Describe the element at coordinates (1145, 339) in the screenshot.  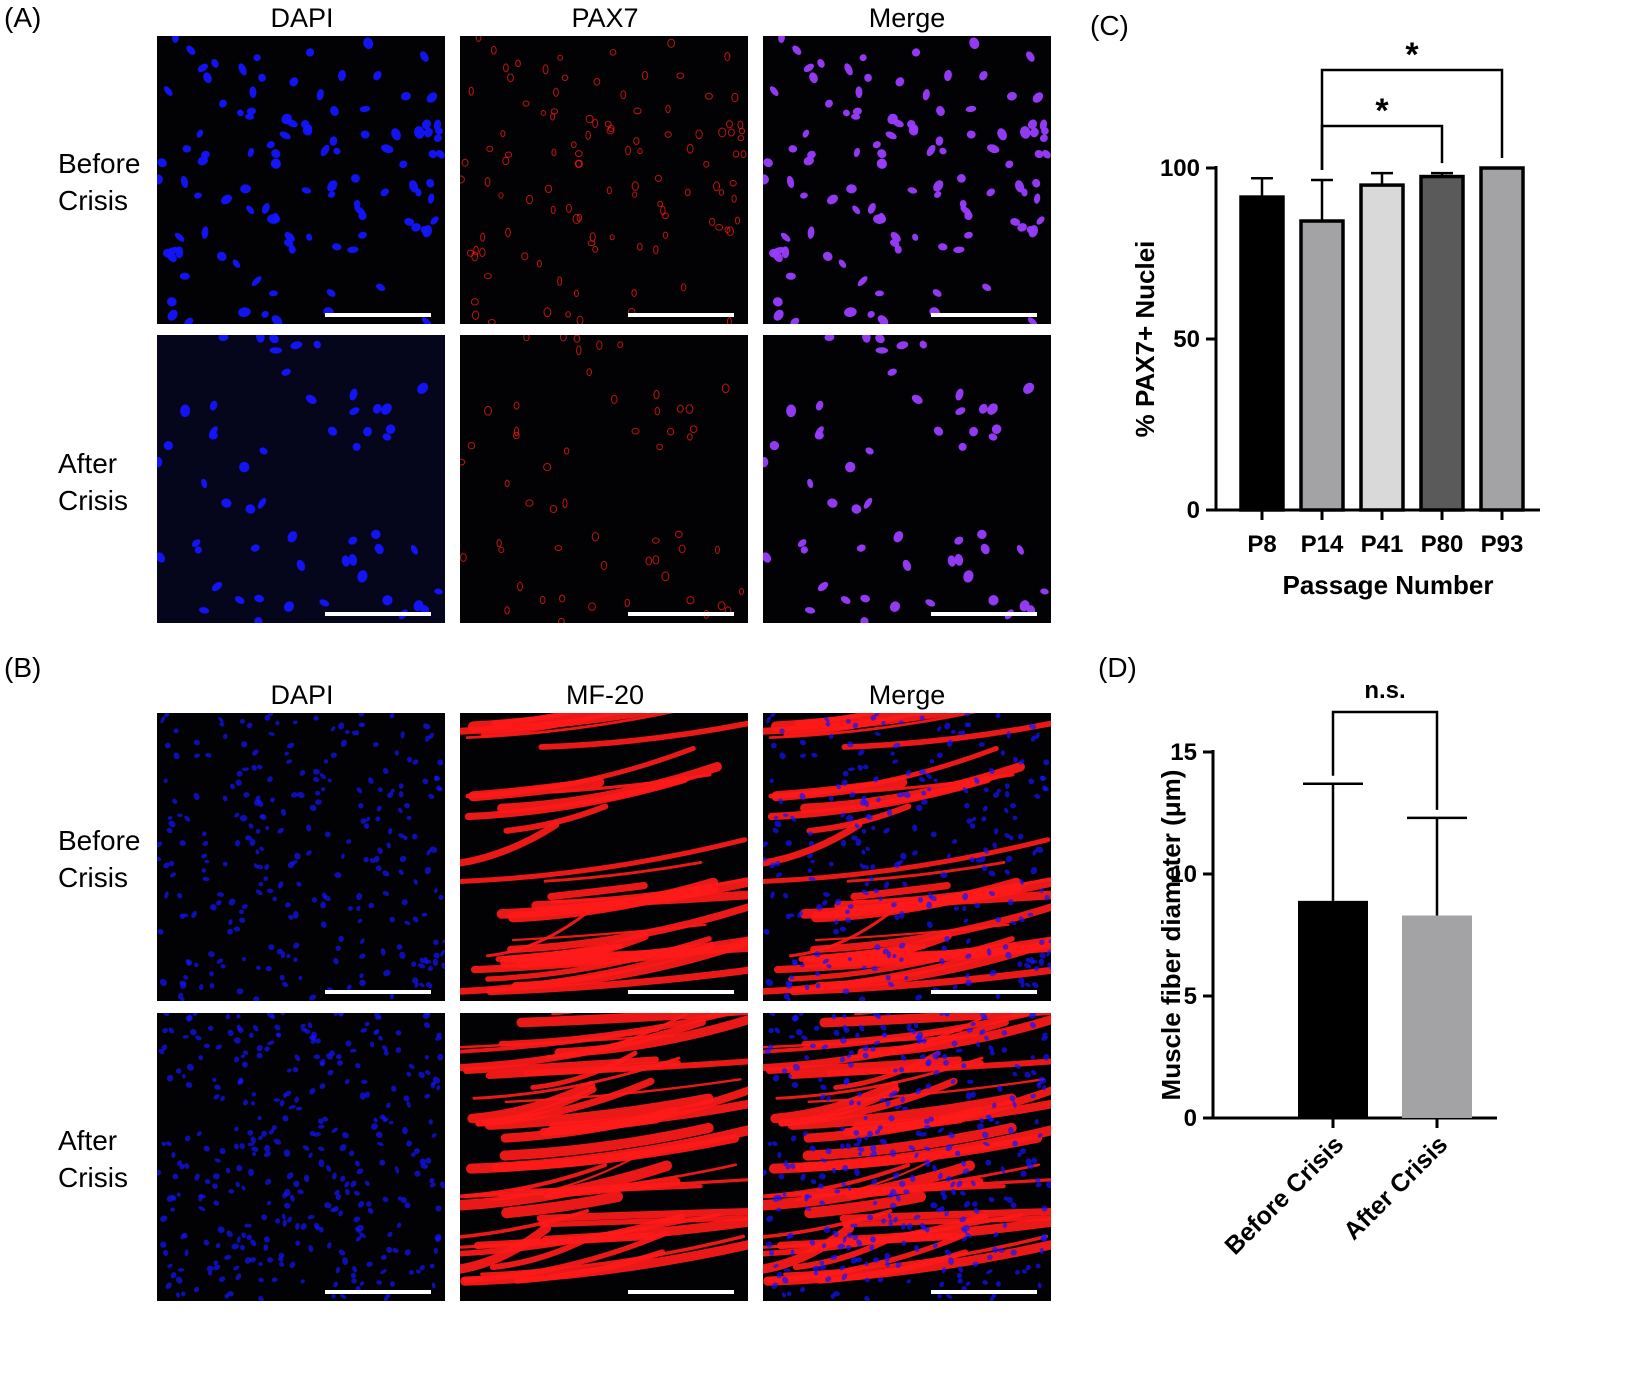
I see `y-axis-title: % PAX7+ Nuclei` at that location.